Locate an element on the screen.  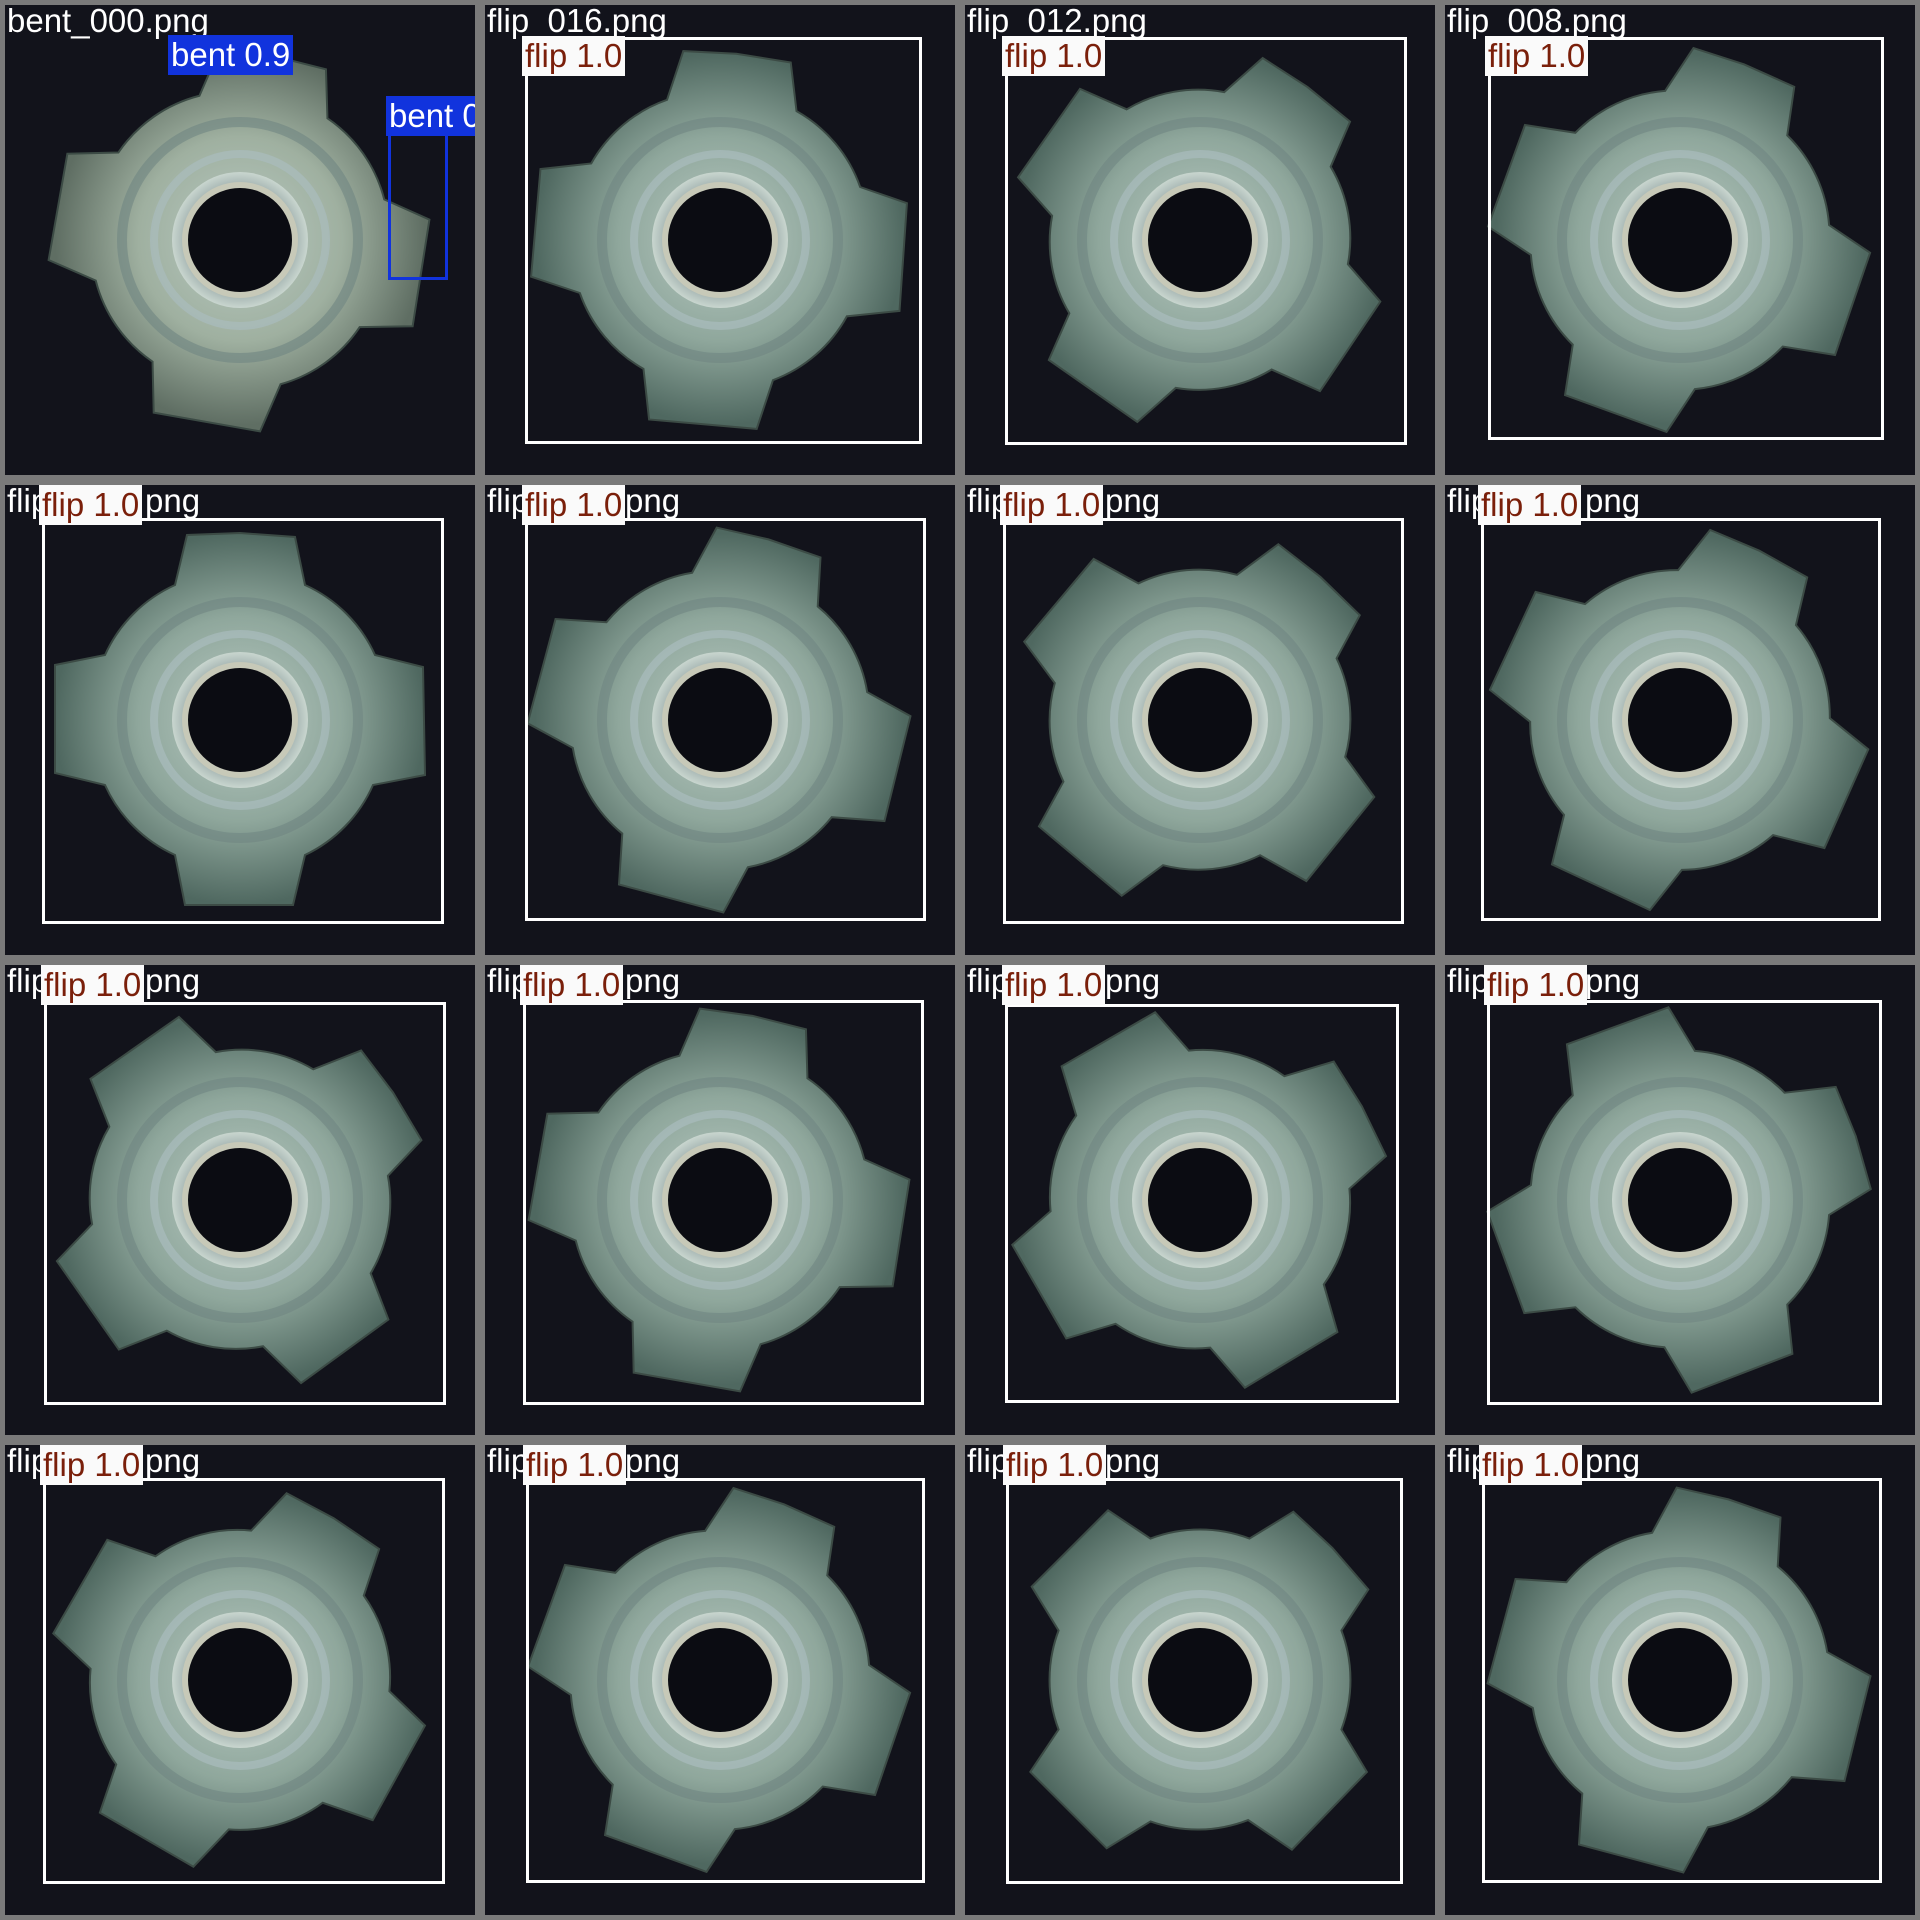
file-name-label: bent_000.png is located at coordinates (108, 22).